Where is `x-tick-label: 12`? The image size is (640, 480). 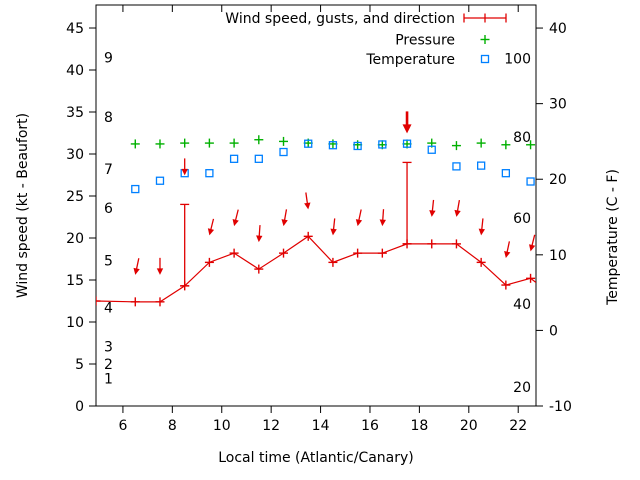
x-tick-label: 12 is located at coordinates (271, 426).